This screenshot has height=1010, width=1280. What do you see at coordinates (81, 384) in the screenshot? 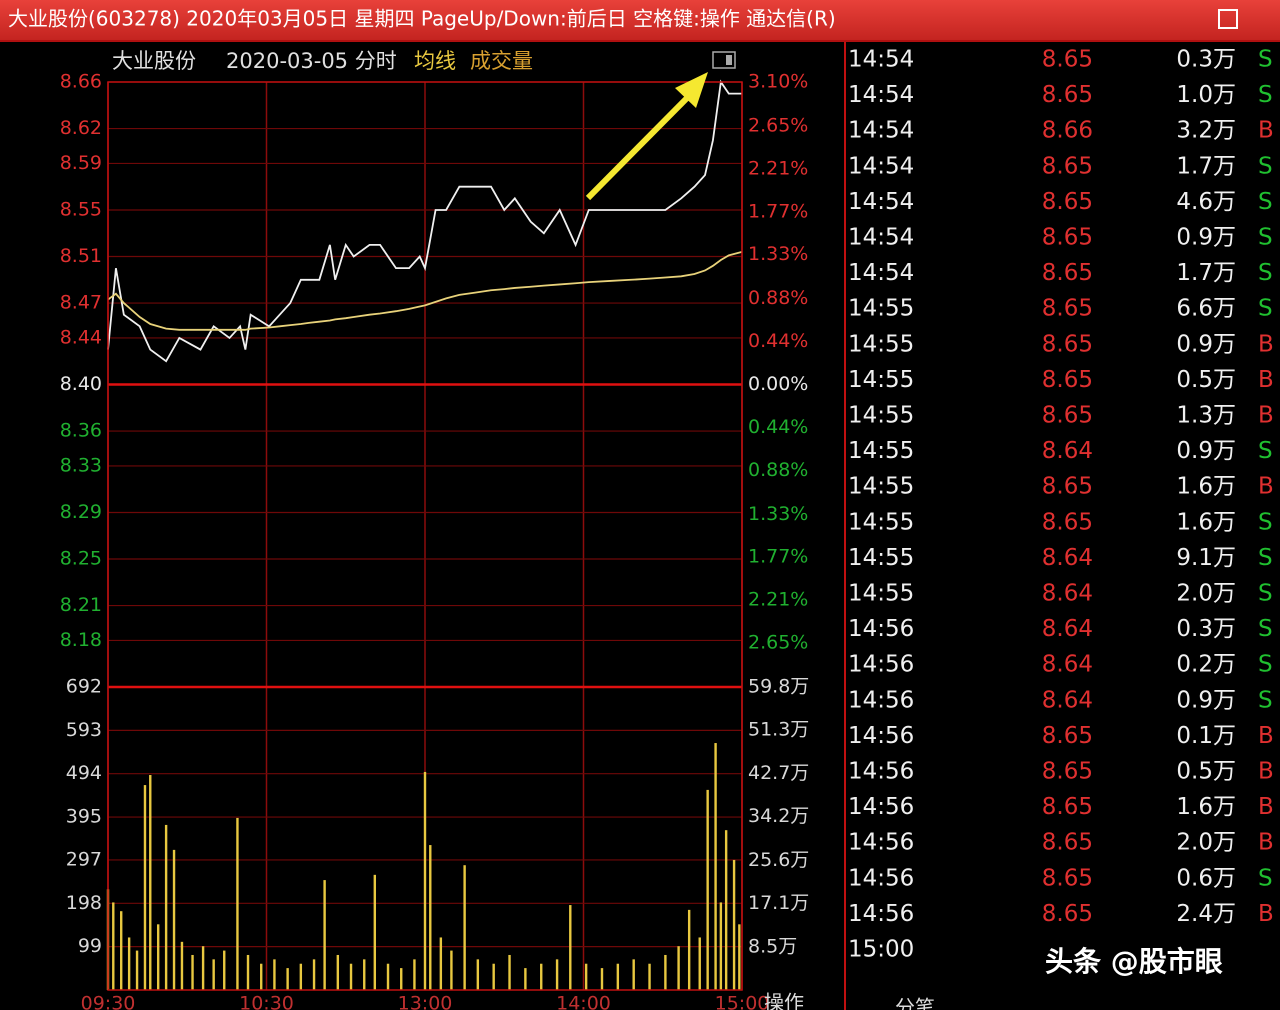
I see `y-tick-label: 8.40` at bounding box center [81, 384].